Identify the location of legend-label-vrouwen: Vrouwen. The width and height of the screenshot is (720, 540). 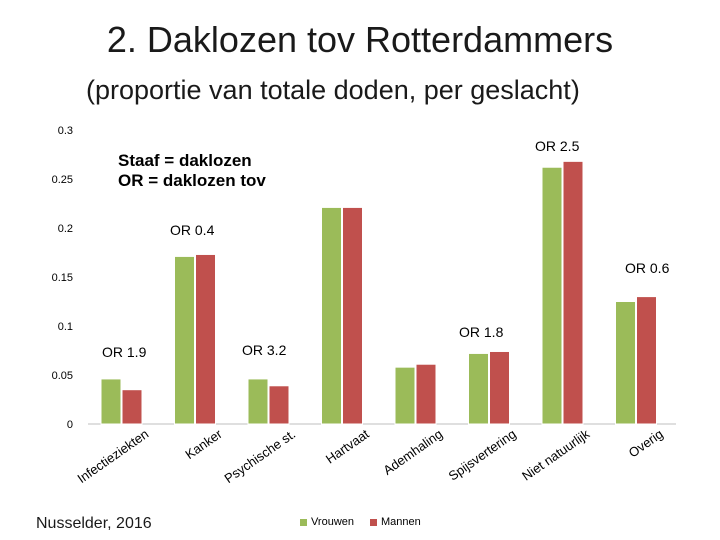
(333, 522).